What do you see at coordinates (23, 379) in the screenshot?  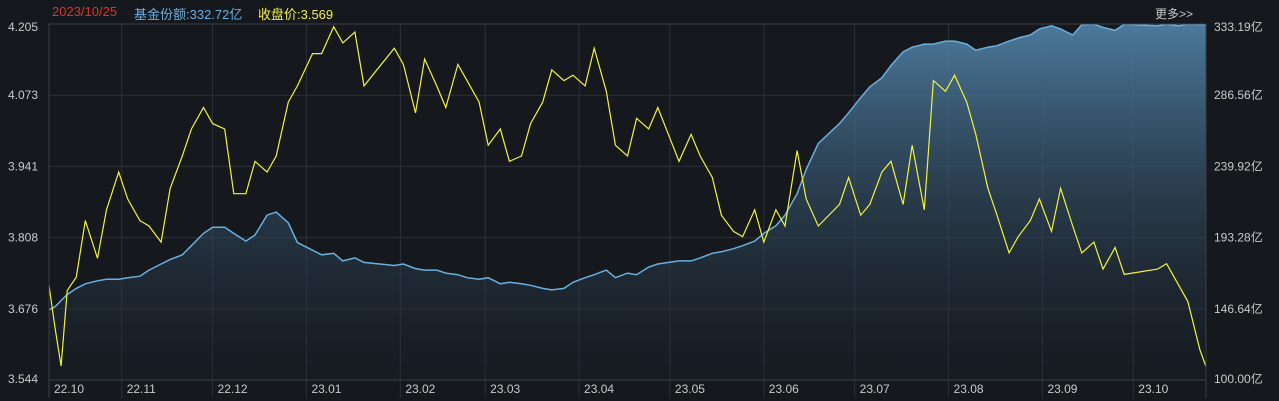 I see `left-tick-label: 3.544` at bounding box center [23, 379].